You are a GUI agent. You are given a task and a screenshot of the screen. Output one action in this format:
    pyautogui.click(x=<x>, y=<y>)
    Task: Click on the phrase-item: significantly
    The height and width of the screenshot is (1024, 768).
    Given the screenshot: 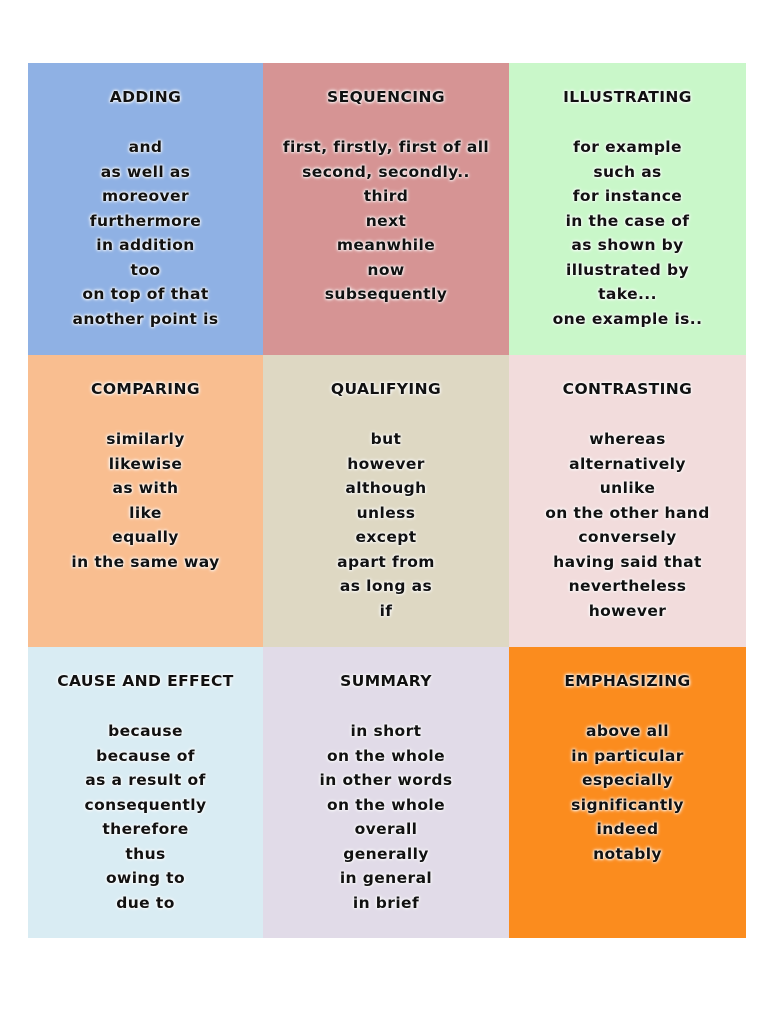 What is the action you would take?
    pyautogui.click(x=627, y=804)
    